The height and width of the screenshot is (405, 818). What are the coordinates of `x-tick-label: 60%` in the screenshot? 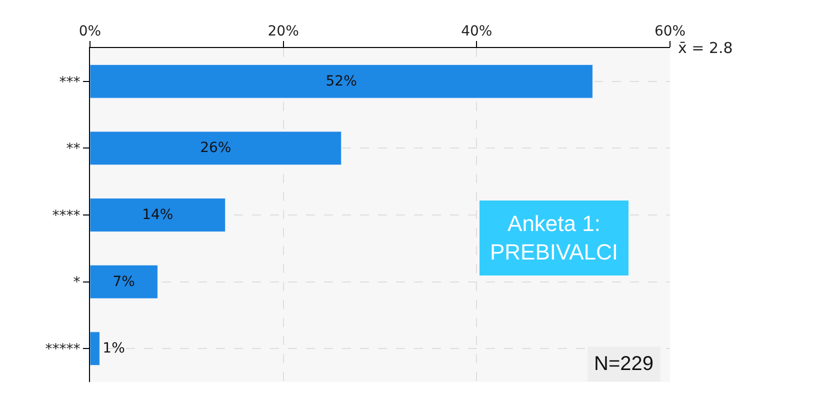 It's located at (670, 31).